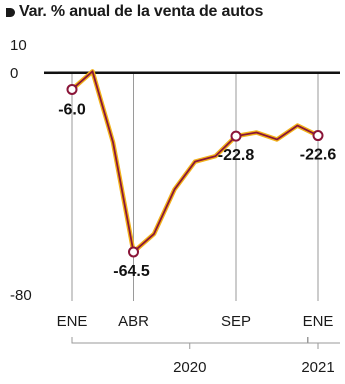 The height and width of the screenshot is (384, 345). What do you see at coordinates (236, 155) in the screenshot?
I see `data-label-2: -22.8` at bounding box center [236, 155].